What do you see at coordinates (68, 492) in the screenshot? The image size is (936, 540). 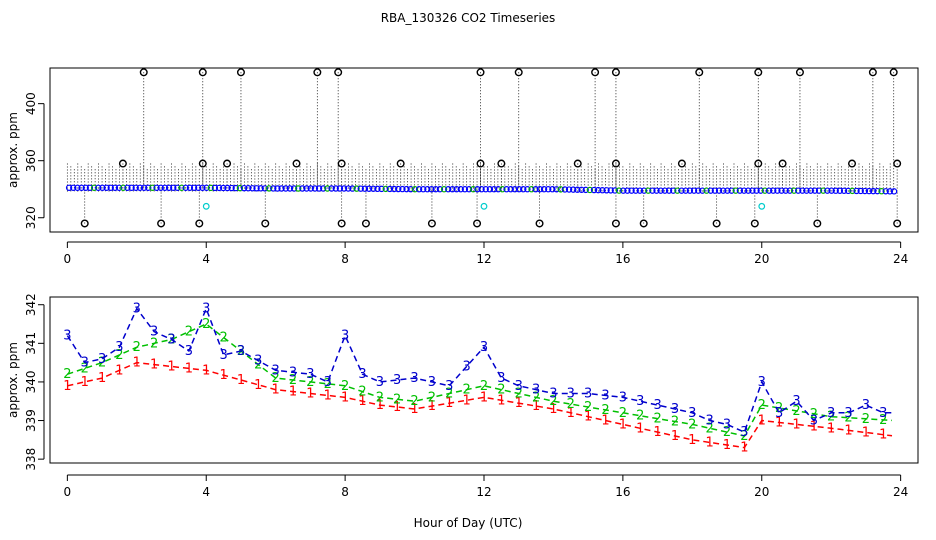 I see `bottom-x-tick-label: 0` at bounding box center [68, 492].